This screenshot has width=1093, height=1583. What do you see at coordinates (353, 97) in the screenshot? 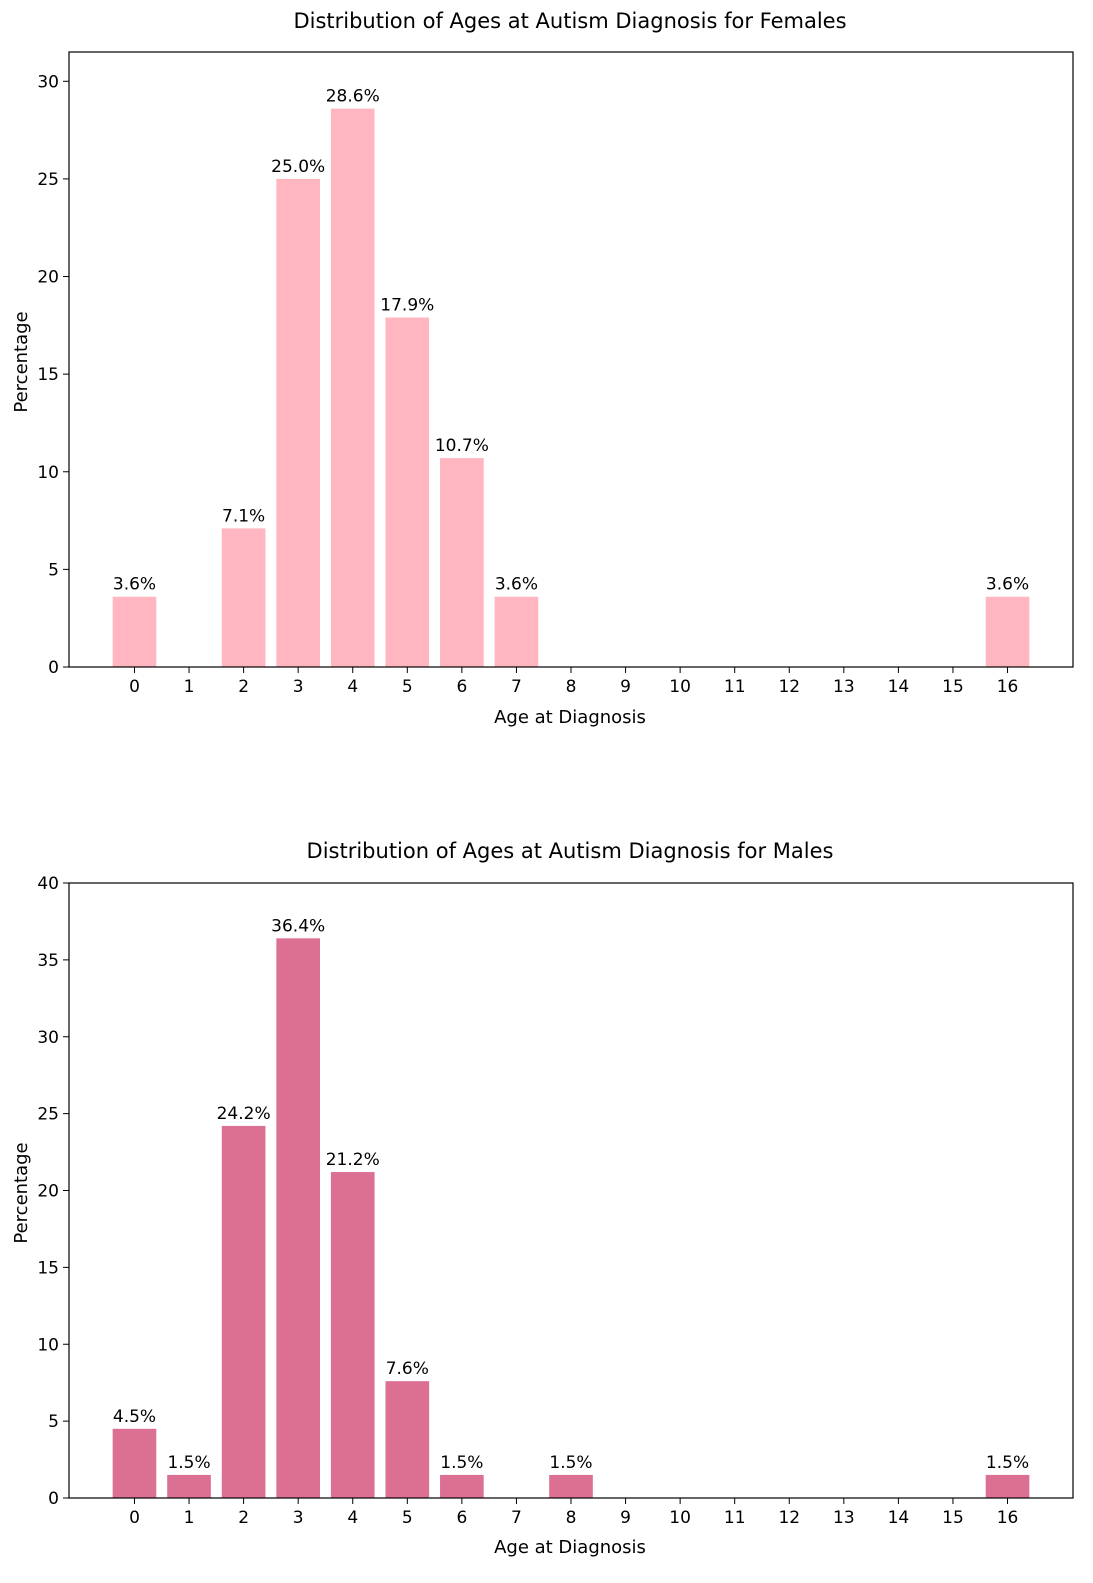
I see `data-label: 28.6%` at bounding box center [353, 97].